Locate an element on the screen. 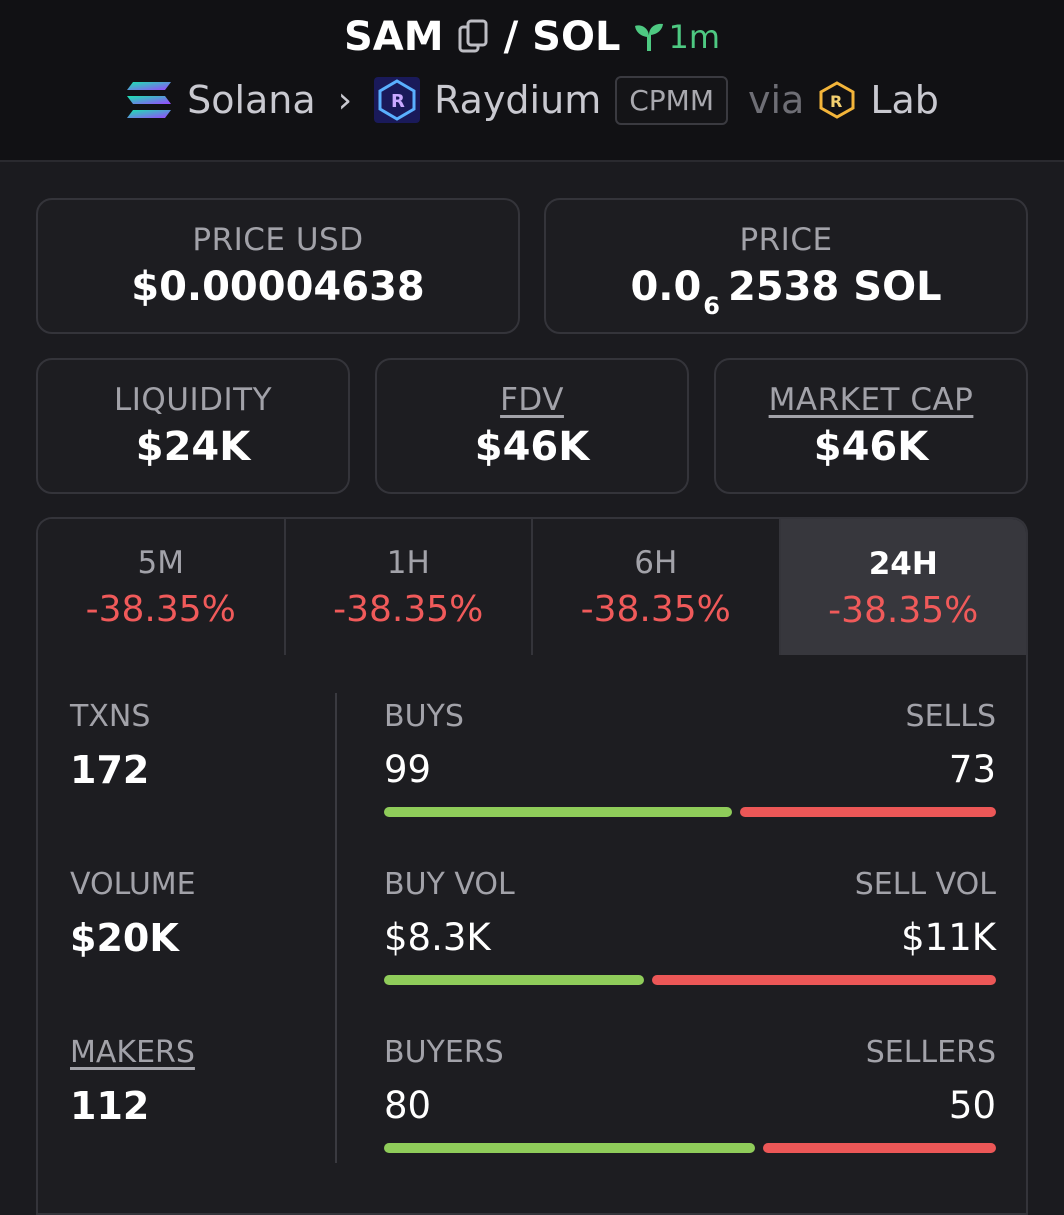  pair-age-value: 1m is located at coordinates (694, 37).